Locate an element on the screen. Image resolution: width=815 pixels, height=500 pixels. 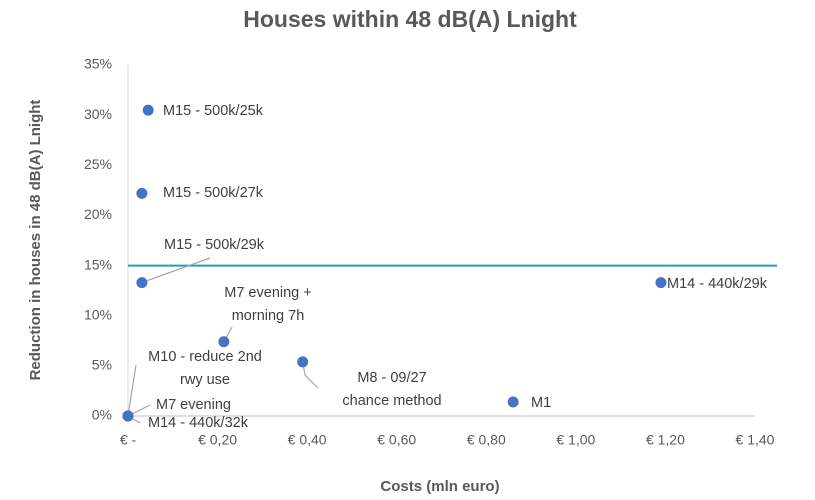
y-tick-label: 35% is located at coordinates (98, 64).